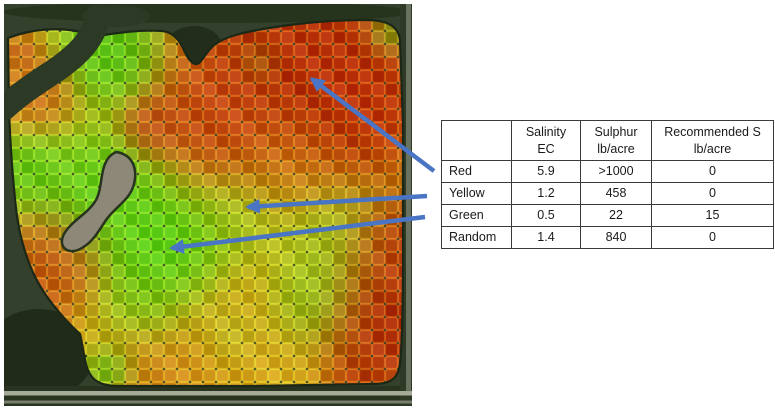  What do you see at coordinates (476, 215) in the screenshot?
I see `row-label-green: Green` at bounding box center [476, 215].